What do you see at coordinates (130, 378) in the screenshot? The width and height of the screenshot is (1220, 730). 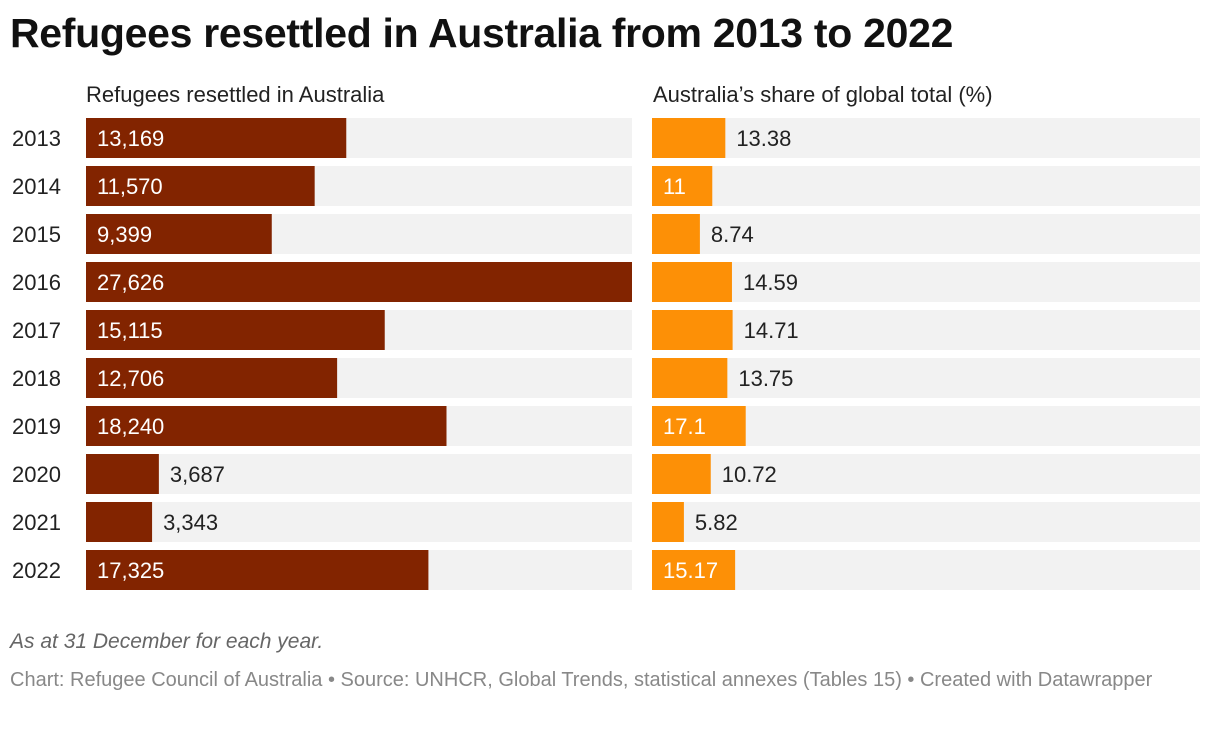 I see `refugees-value-label: 12,706` at bounding box center [130, 378].